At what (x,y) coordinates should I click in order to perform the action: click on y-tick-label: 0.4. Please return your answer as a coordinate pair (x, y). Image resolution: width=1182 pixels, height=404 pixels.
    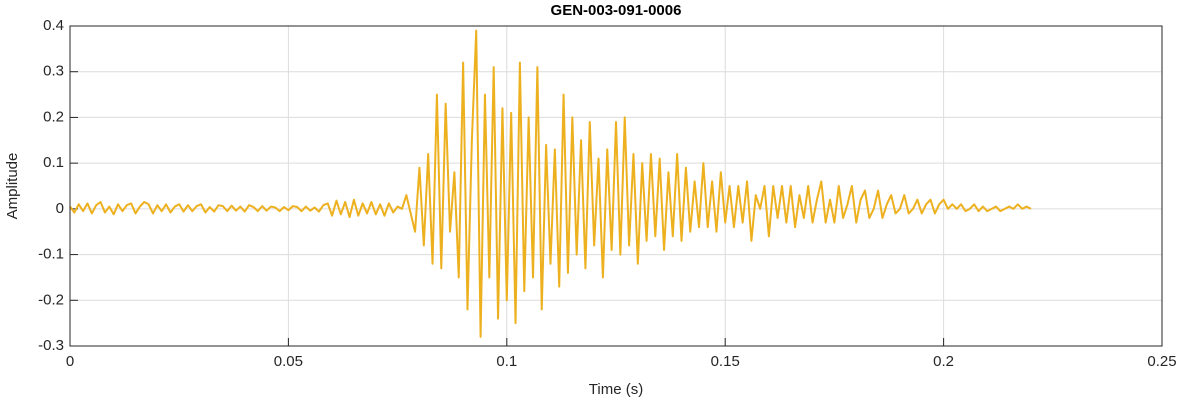
    Looking at the image, I should click on (53, 25).